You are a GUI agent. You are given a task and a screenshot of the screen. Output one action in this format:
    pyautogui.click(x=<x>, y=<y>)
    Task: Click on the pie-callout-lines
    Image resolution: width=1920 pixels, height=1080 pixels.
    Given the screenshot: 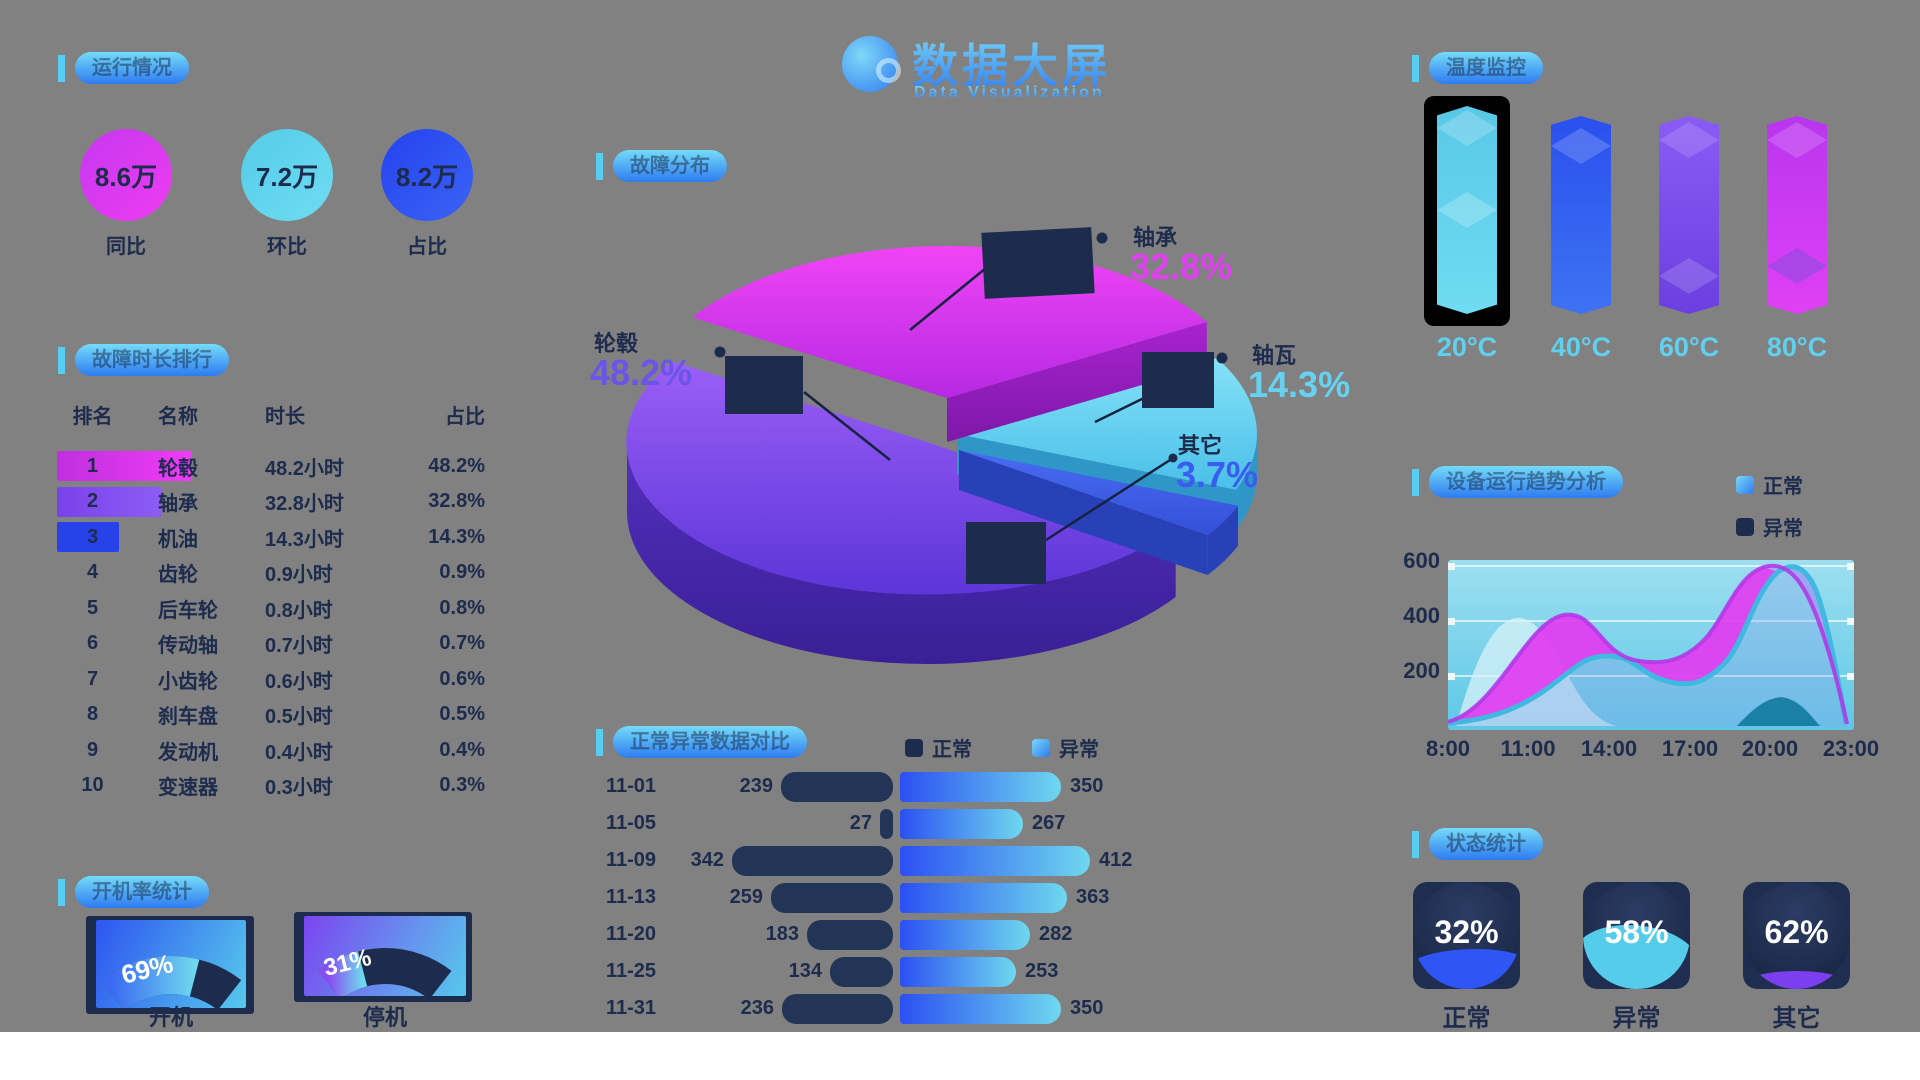 What is the action you would take?
    pyautogui.click(x=987, y=404)
    